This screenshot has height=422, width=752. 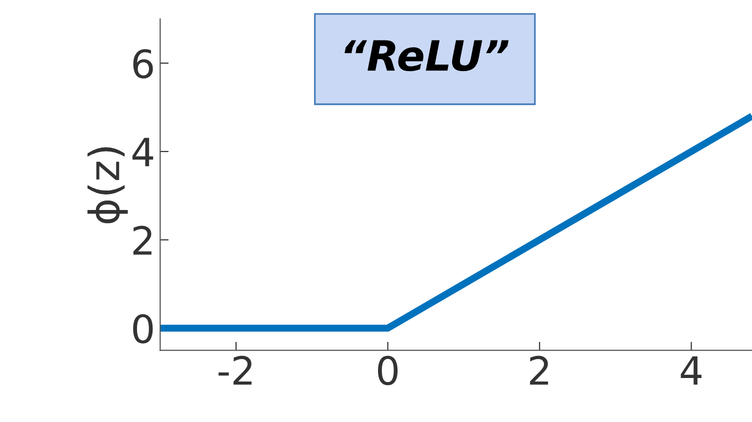 What do you see at coordinates (691, 370) in the screenshot?
I see `x-tick-label: 4` at bounding box center [691, 370].